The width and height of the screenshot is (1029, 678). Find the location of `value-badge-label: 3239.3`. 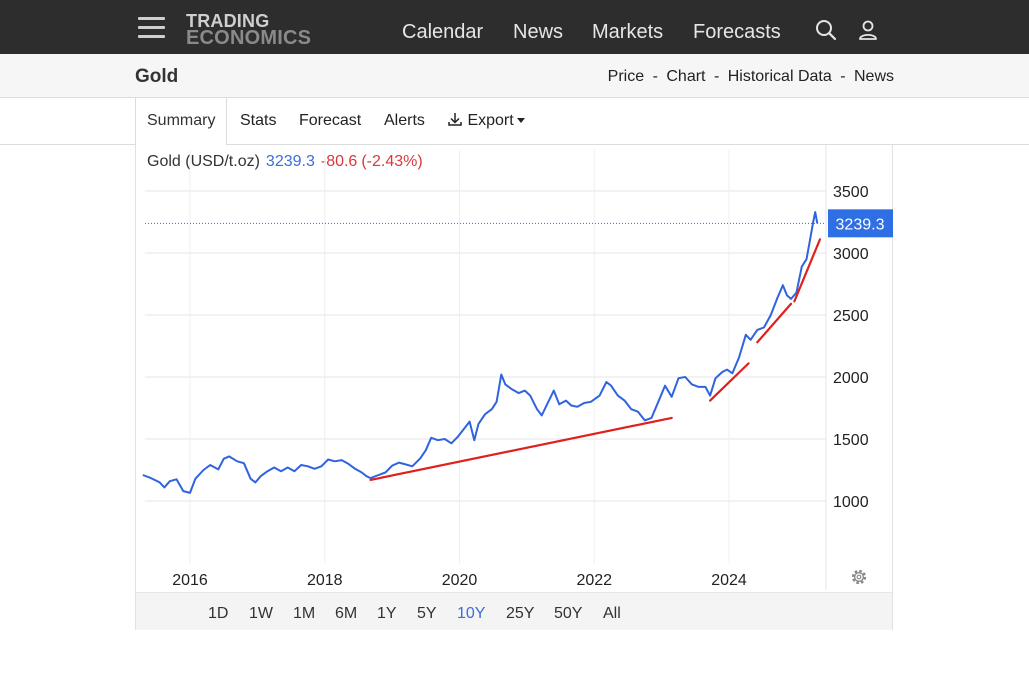

value-badge-label: 3239.3 is located at coordinates (860, 224).